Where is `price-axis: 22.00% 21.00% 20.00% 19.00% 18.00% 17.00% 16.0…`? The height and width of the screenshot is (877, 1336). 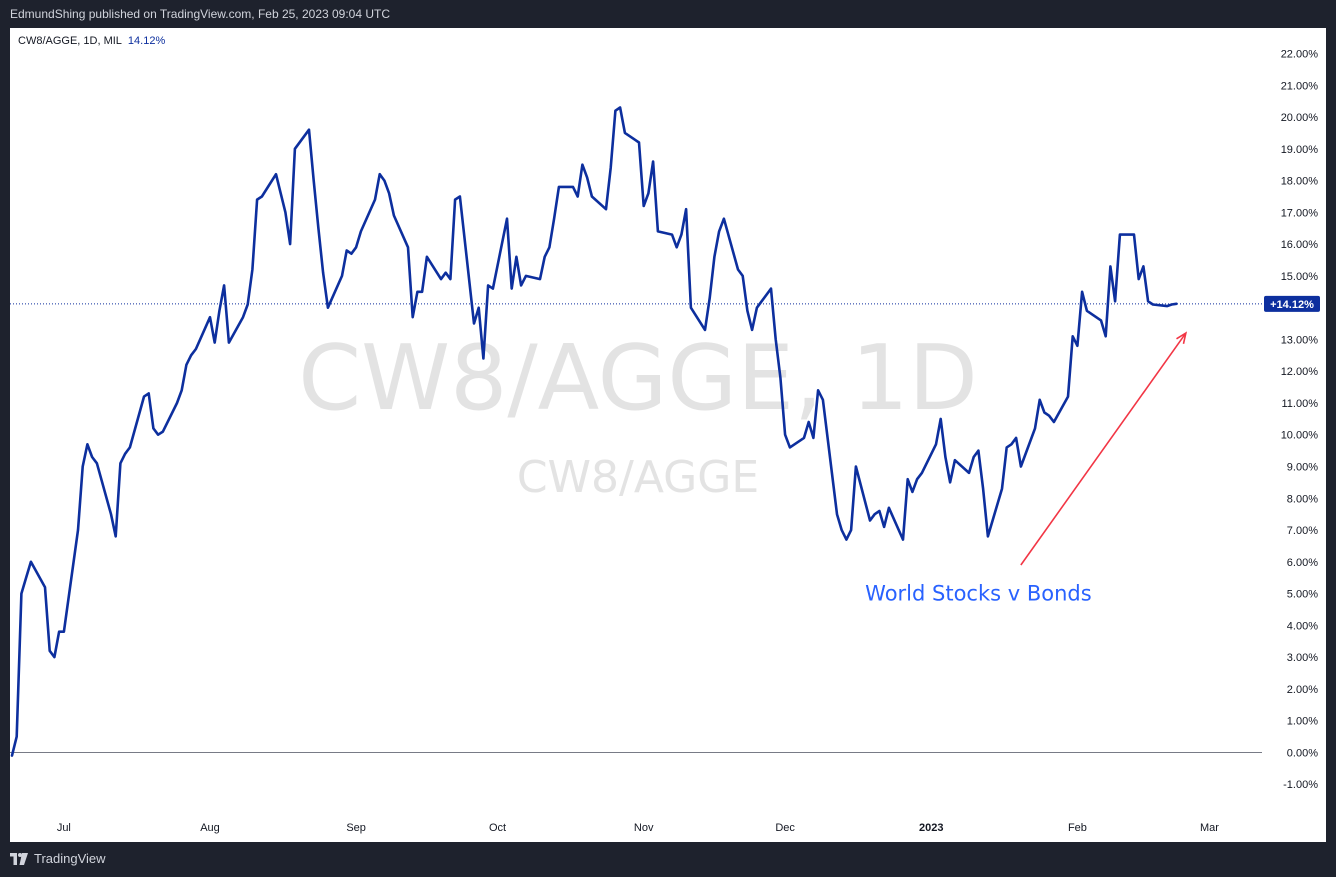
price-axis: 22.00% 21.00% 20.00% 19.00% 18.00% 17.00% 16.0… is located at coordinates (1300, 420).